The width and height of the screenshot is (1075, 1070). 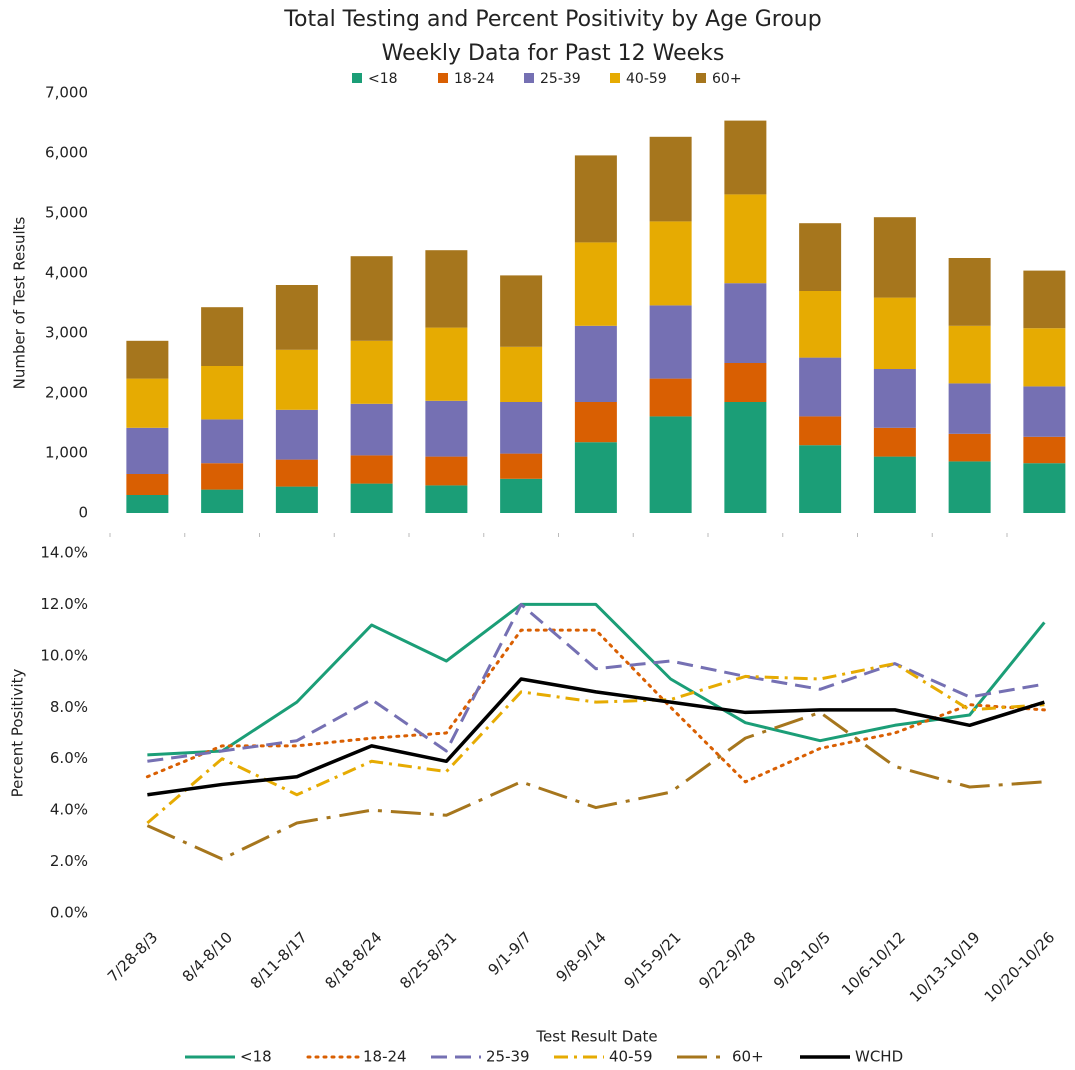 I want to click on y-axis-label: Number of Test Results, so click(x=20, y=302).